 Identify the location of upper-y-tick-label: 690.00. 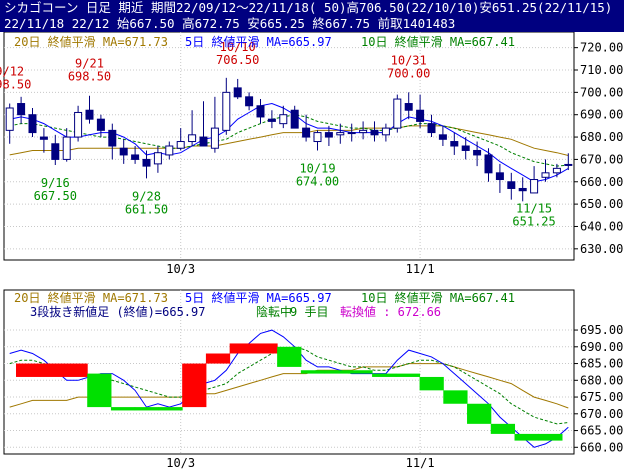
(601, 115).